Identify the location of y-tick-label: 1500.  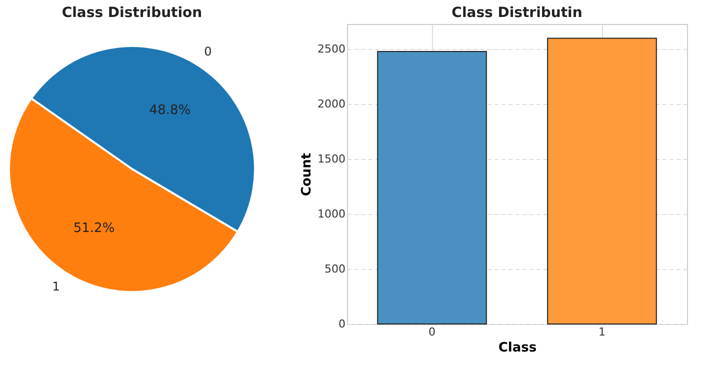
(332, 159).